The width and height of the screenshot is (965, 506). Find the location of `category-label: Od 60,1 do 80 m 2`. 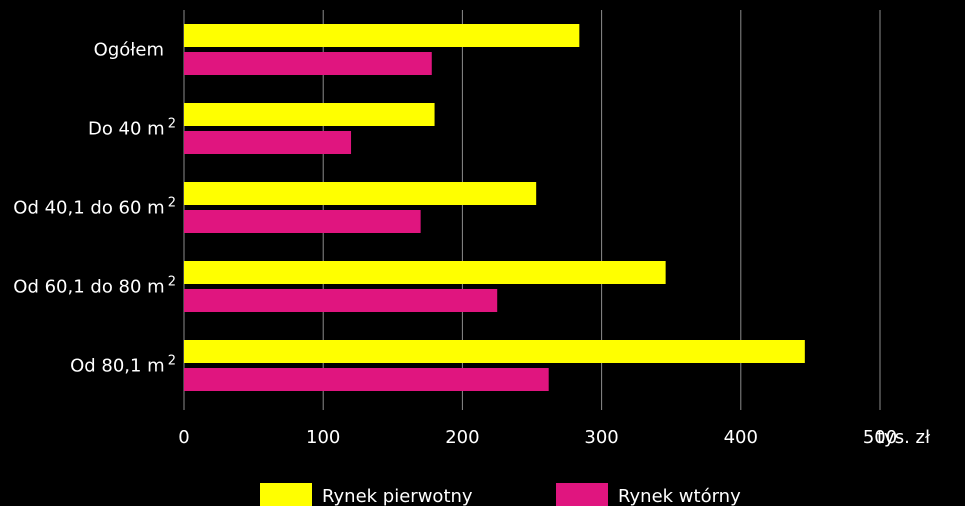

category-label: Od 60,1 do 80 m 2 is located at coordinates (94, 286).